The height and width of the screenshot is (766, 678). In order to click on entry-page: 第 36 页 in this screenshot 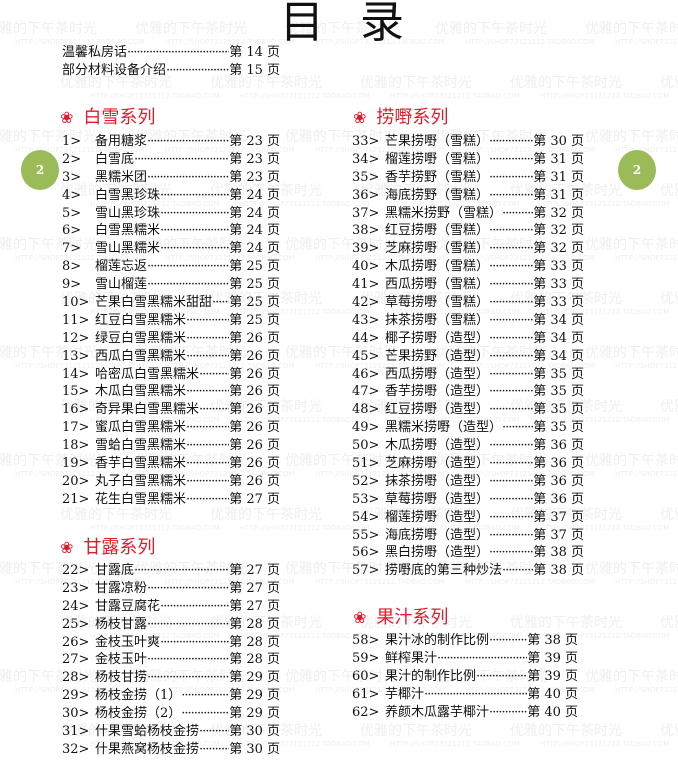, I will do `click(558, 464)`.